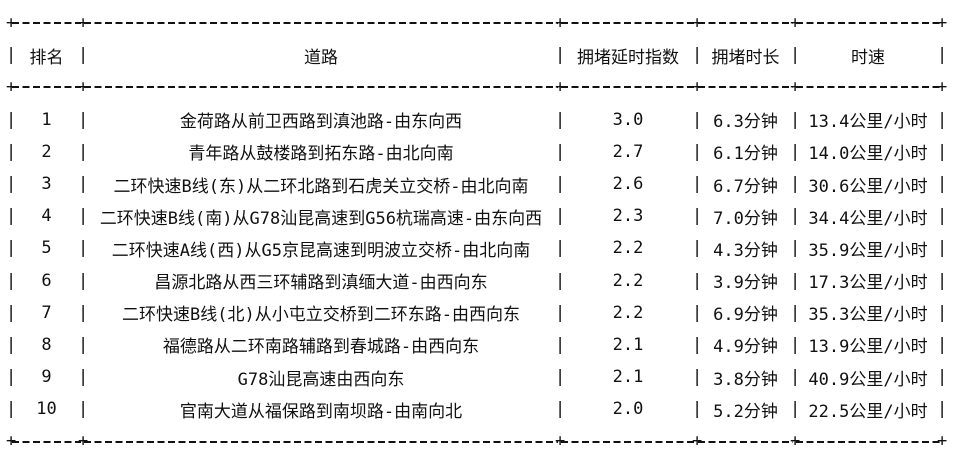  Describe the element at coordinates (321, 379) in the screenshot. I see `cell-road: G78汕昆高速由西向东` at that location.